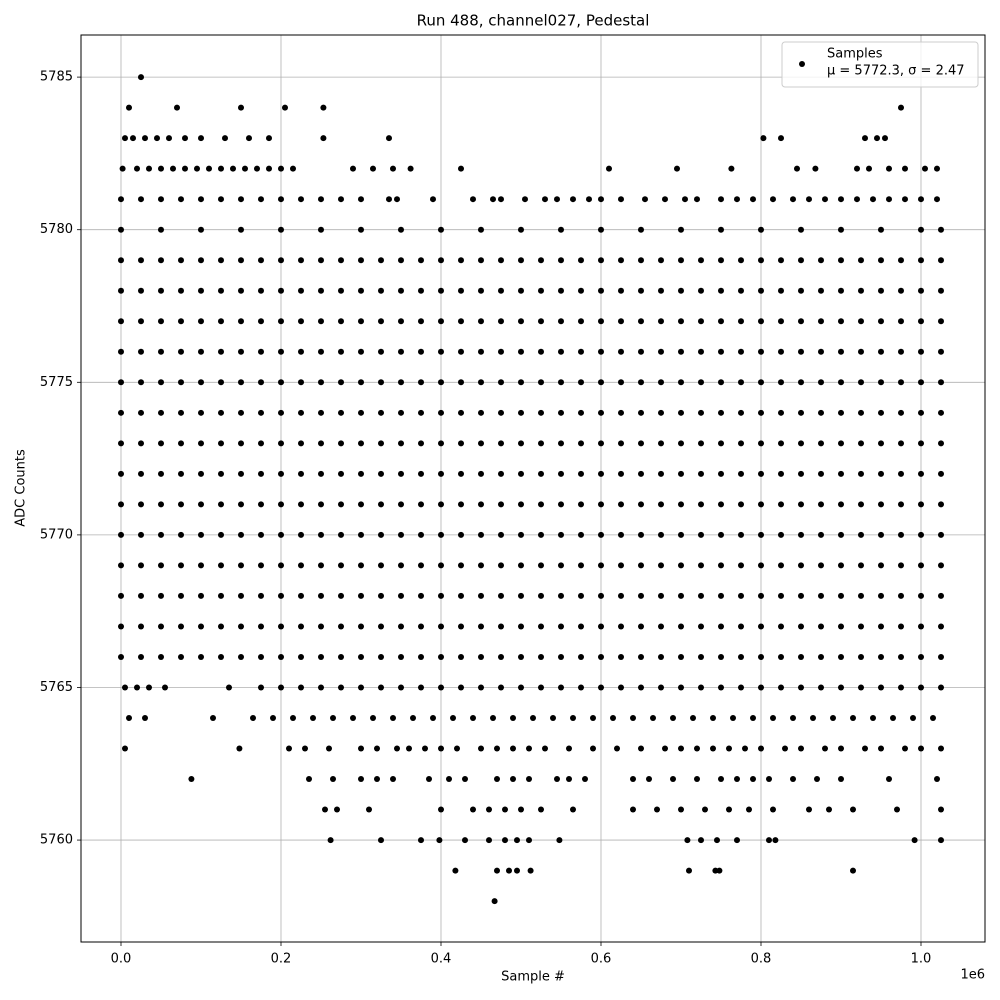 This screenshot has width=1000, height=1000. I want to click on y-tick-label: 5775, so click(56, 382).